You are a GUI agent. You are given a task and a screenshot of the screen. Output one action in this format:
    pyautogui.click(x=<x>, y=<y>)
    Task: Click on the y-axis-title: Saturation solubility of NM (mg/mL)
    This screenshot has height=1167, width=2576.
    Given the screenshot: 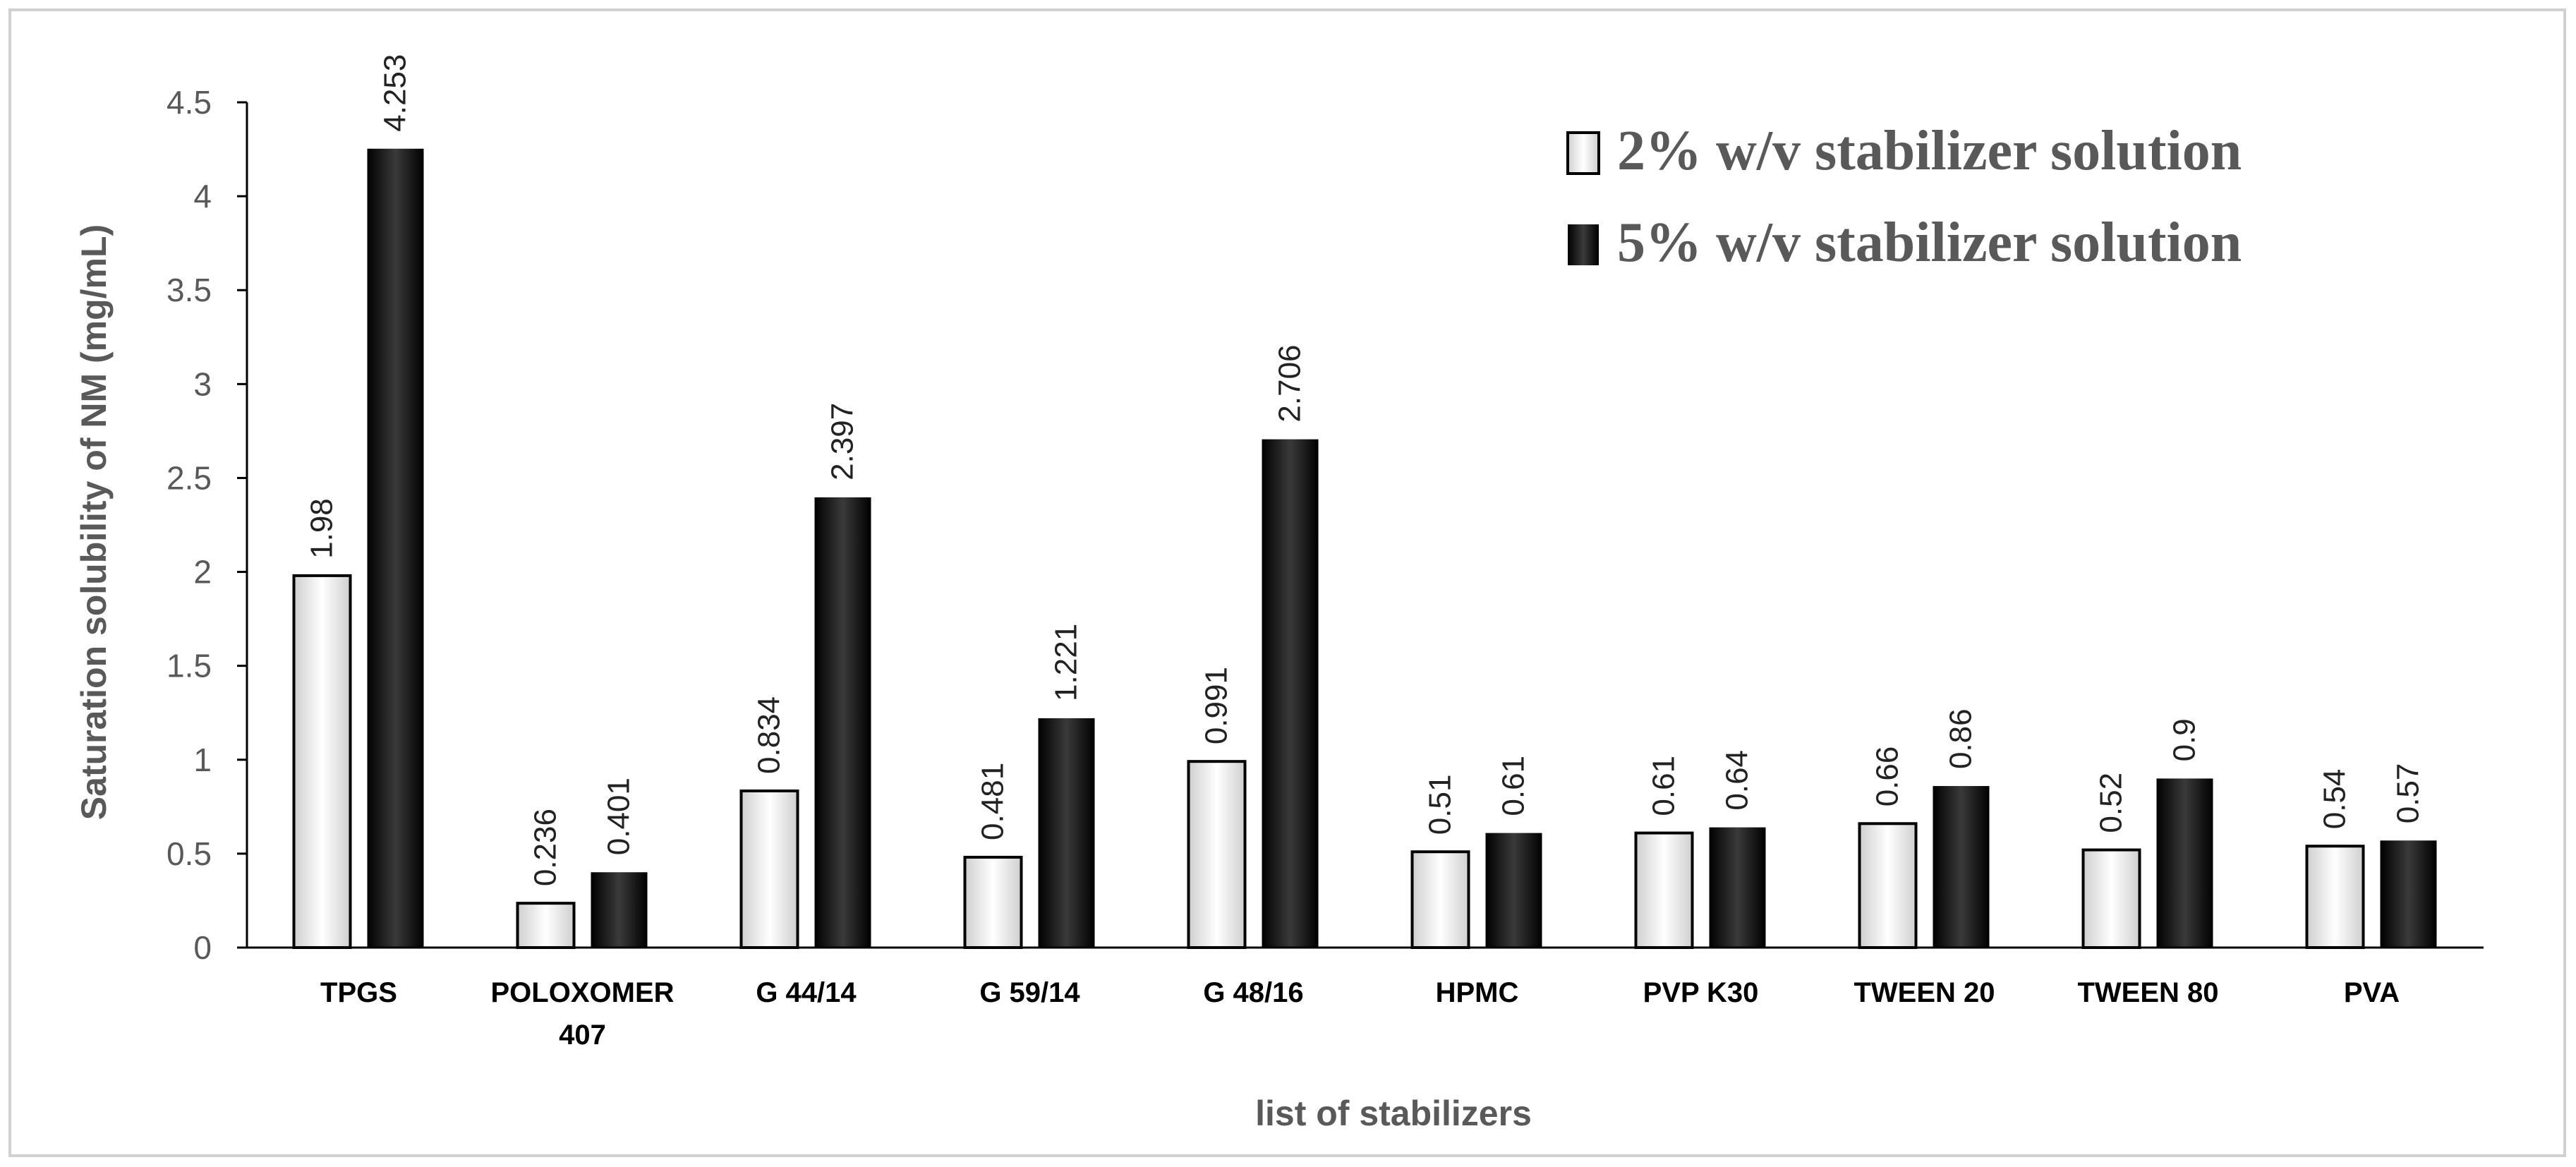 What is the action you would take?
    pyautogui.click(x=94, y=522)
    